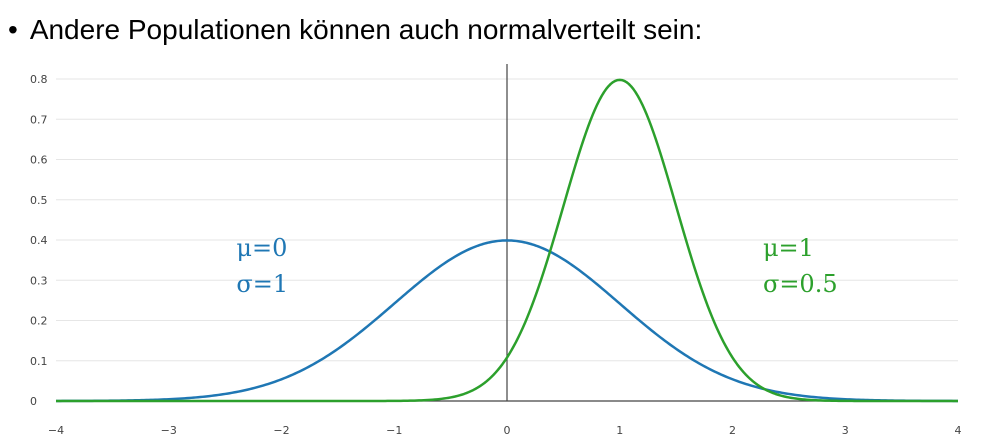  I want to click on x-axis-ticks: −4 −3 −2 −1 0 1 2 3 4, so click(505, 430).